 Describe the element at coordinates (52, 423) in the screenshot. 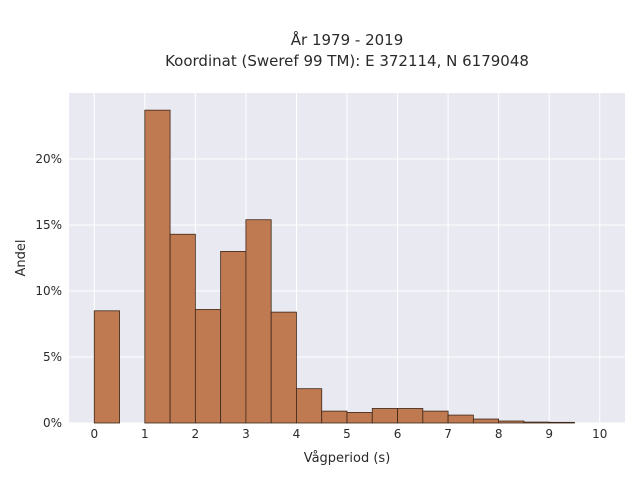

I see `y-tick-label: 0%` at that location.